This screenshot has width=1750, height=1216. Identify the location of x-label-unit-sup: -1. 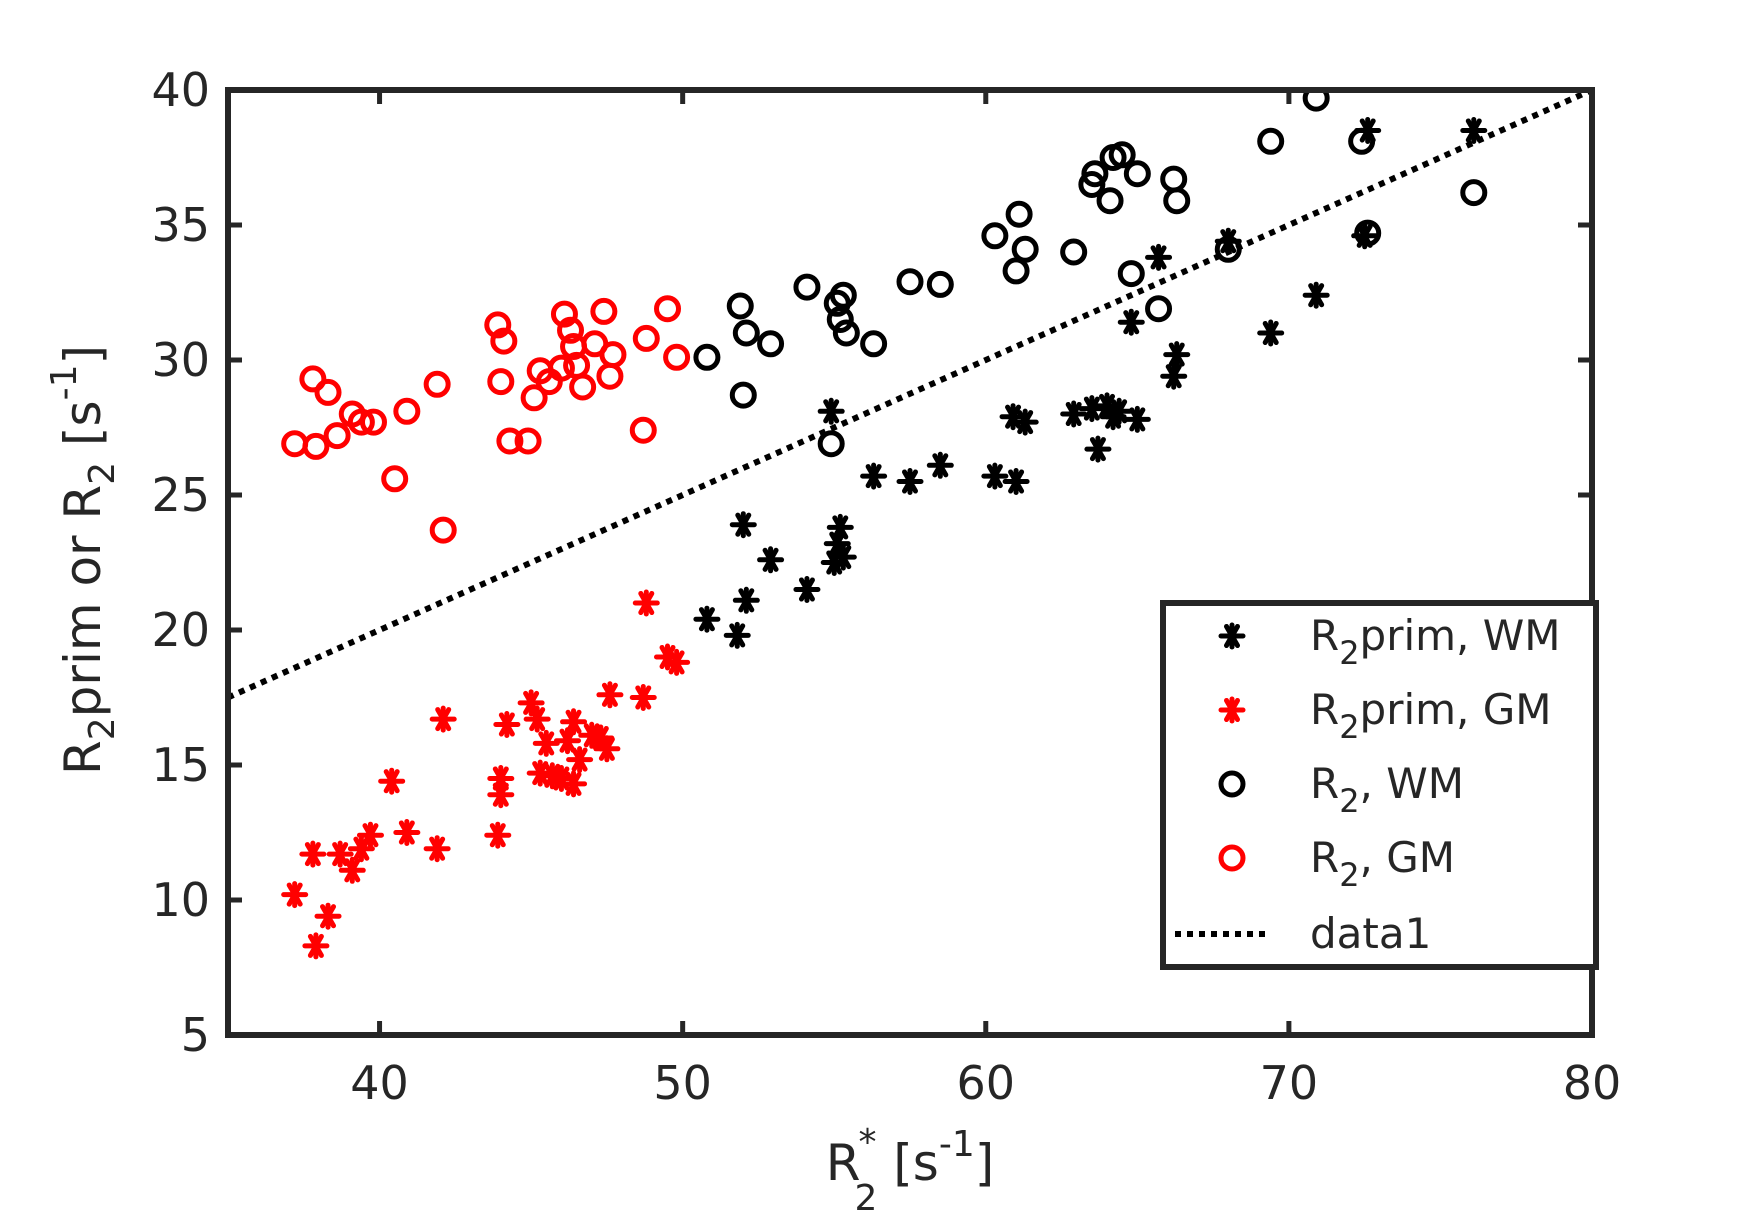
(957, 1144).